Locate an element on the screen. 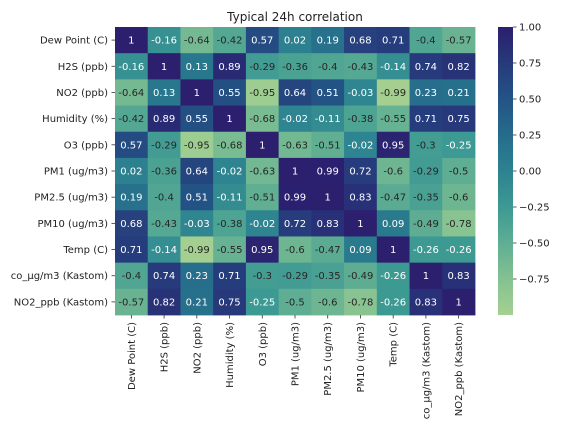 The width and height of the screenshot is (576, 437). x-tick-label: co_µg/m3 (Kastom) is located at coordinates (426, 370).